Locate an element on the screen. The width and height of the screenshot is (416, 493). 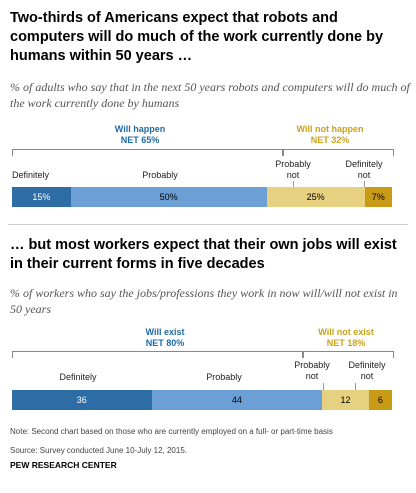
chart2-stacked-bar: 36 44 12 6 is located at coordinates (202, 400).